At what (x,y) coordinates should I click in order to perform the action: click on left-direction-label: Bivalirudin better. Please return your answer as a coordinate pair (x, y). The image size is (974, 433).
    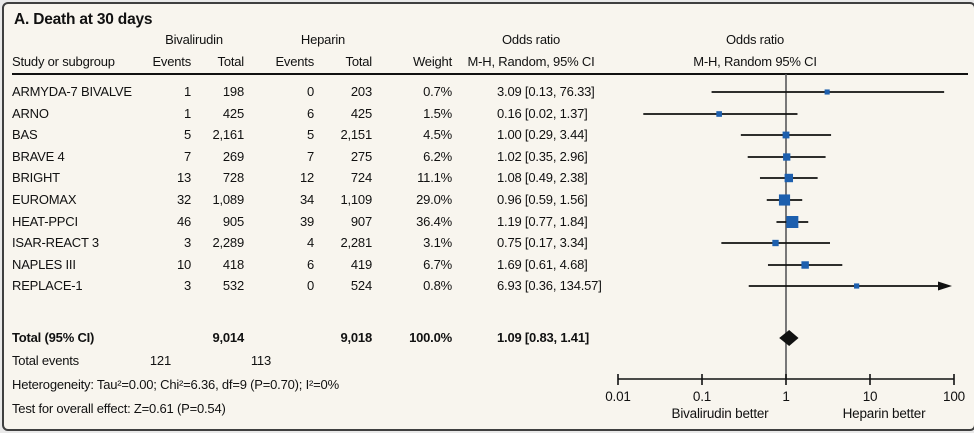
    Looking at the image, I should click on (721, 413).